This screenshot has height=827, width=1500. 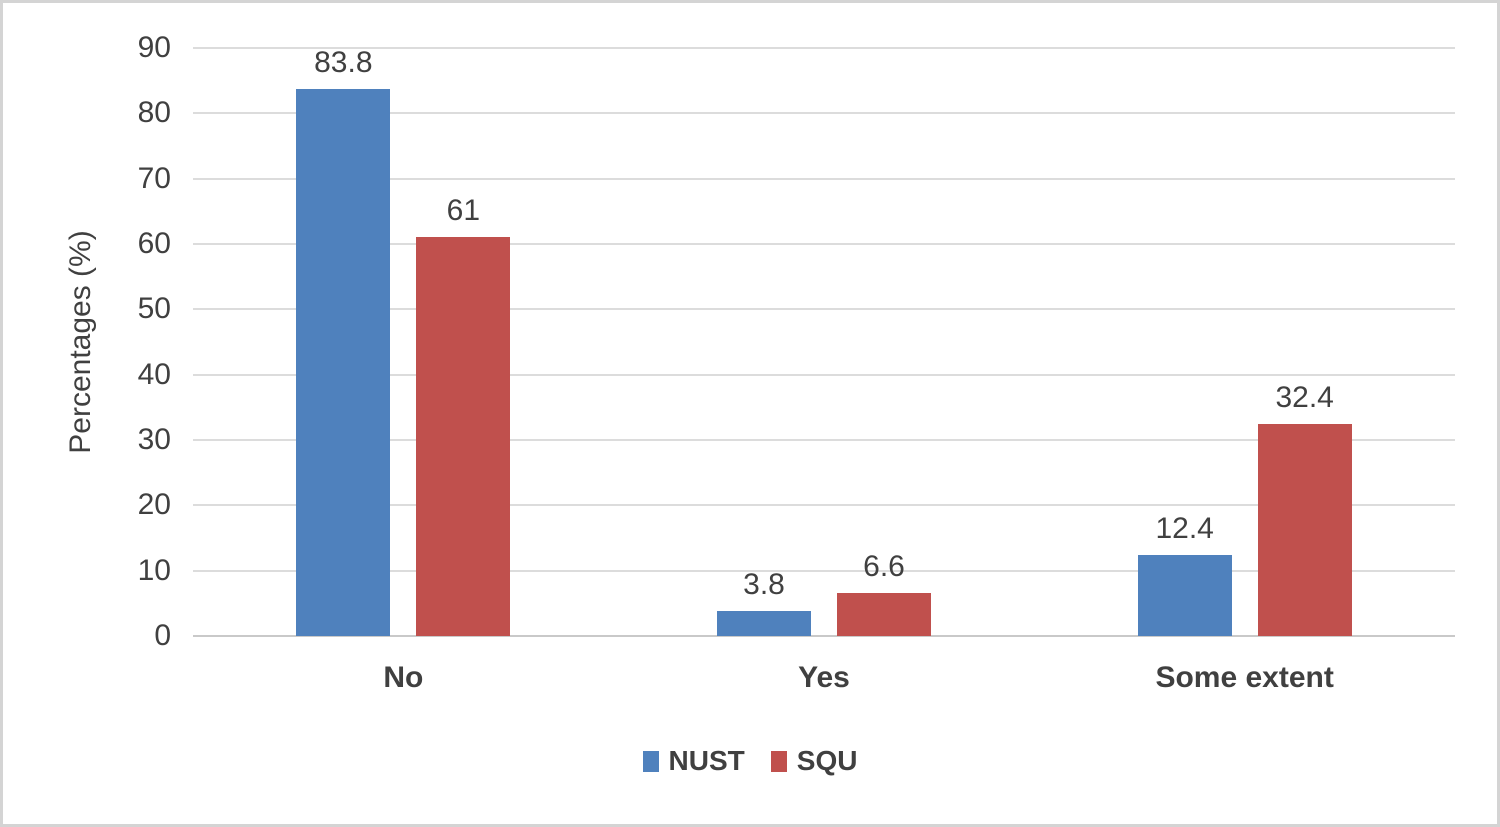 What do you see at coordinates (154, 178) in the screenshot?
I see `y-tick-label: 70` at bounding box center [154, 178].